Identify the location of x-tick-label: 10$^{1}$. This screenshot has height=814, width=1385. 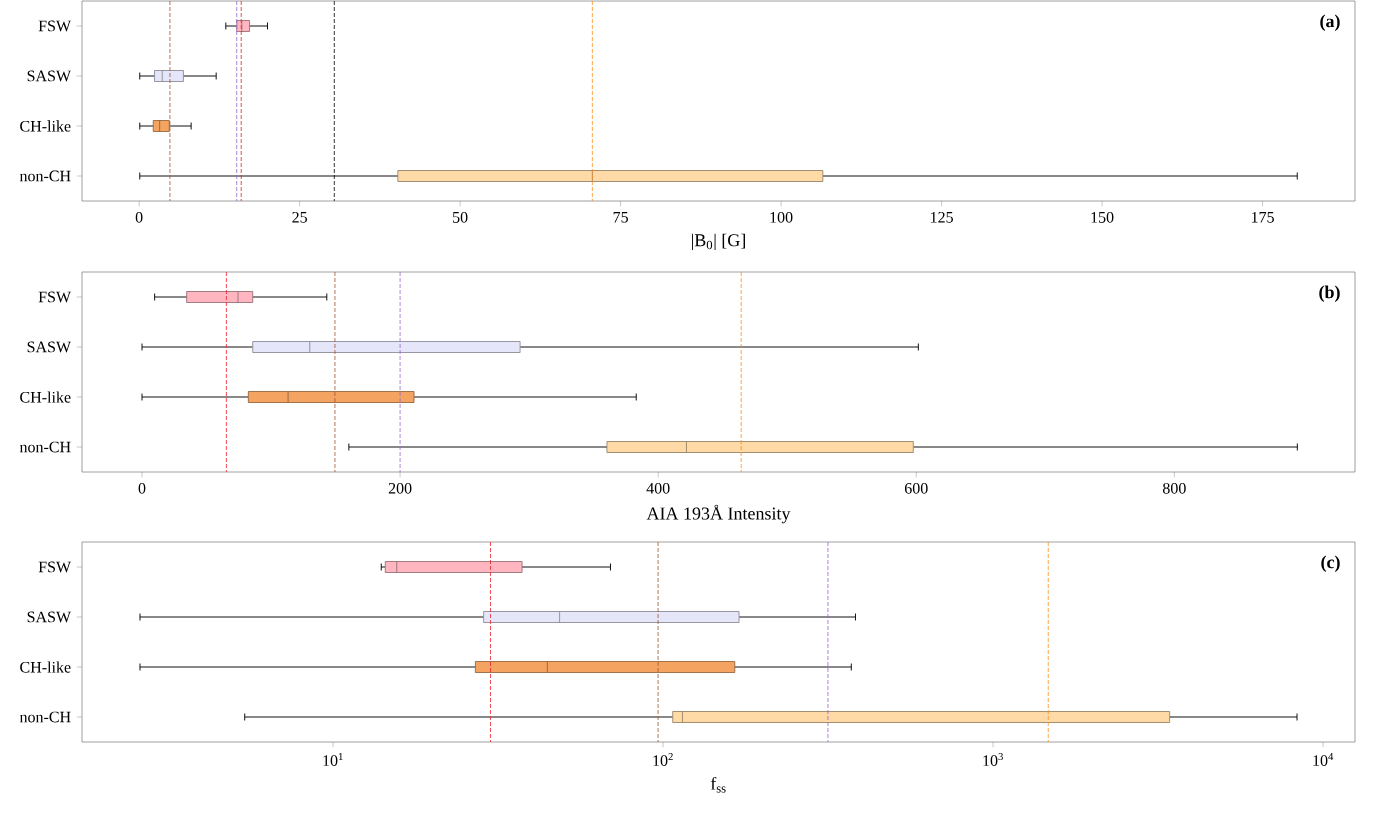
(333, 759).